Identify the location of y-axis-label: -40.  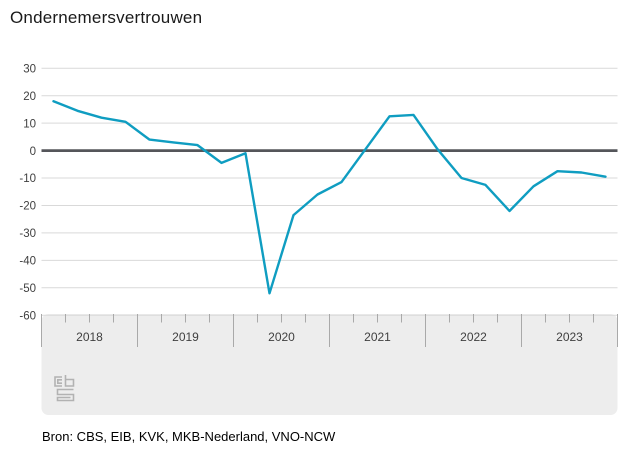
(27, 262).